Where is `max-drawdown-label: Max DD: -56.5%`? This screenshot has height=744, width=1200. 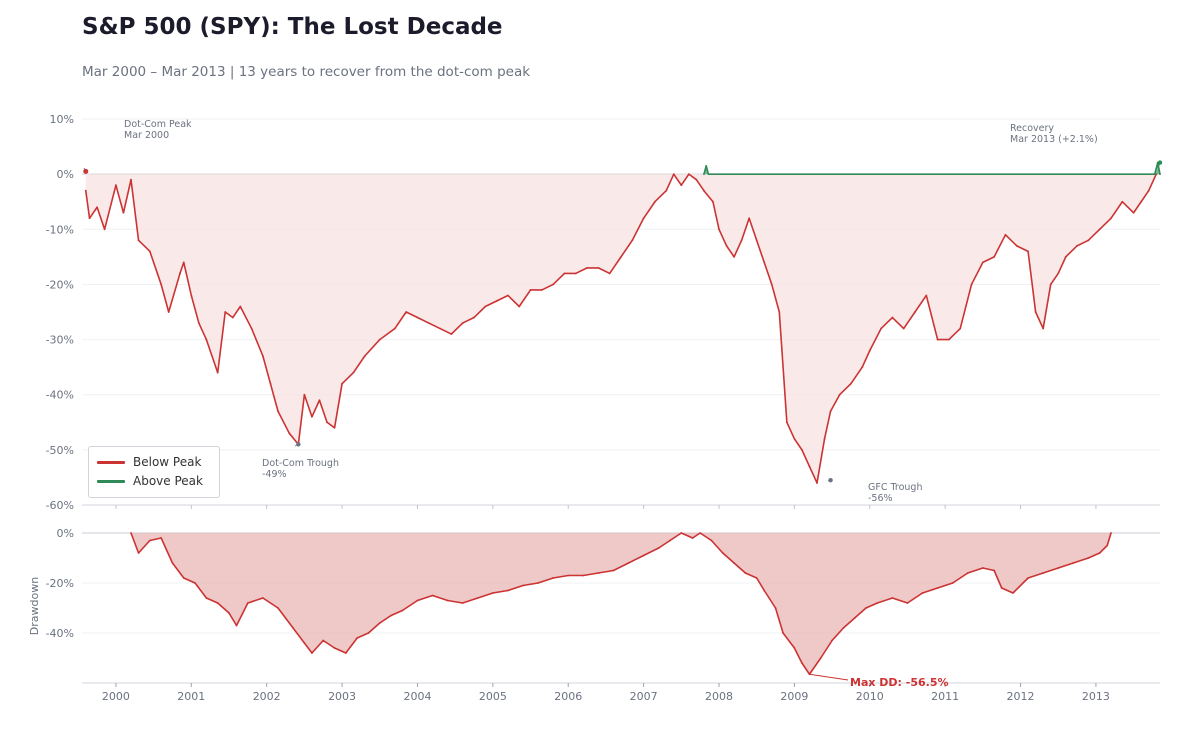 max-drawdown-label: Max DD: -56.5% is located at coordinates (899, 682).